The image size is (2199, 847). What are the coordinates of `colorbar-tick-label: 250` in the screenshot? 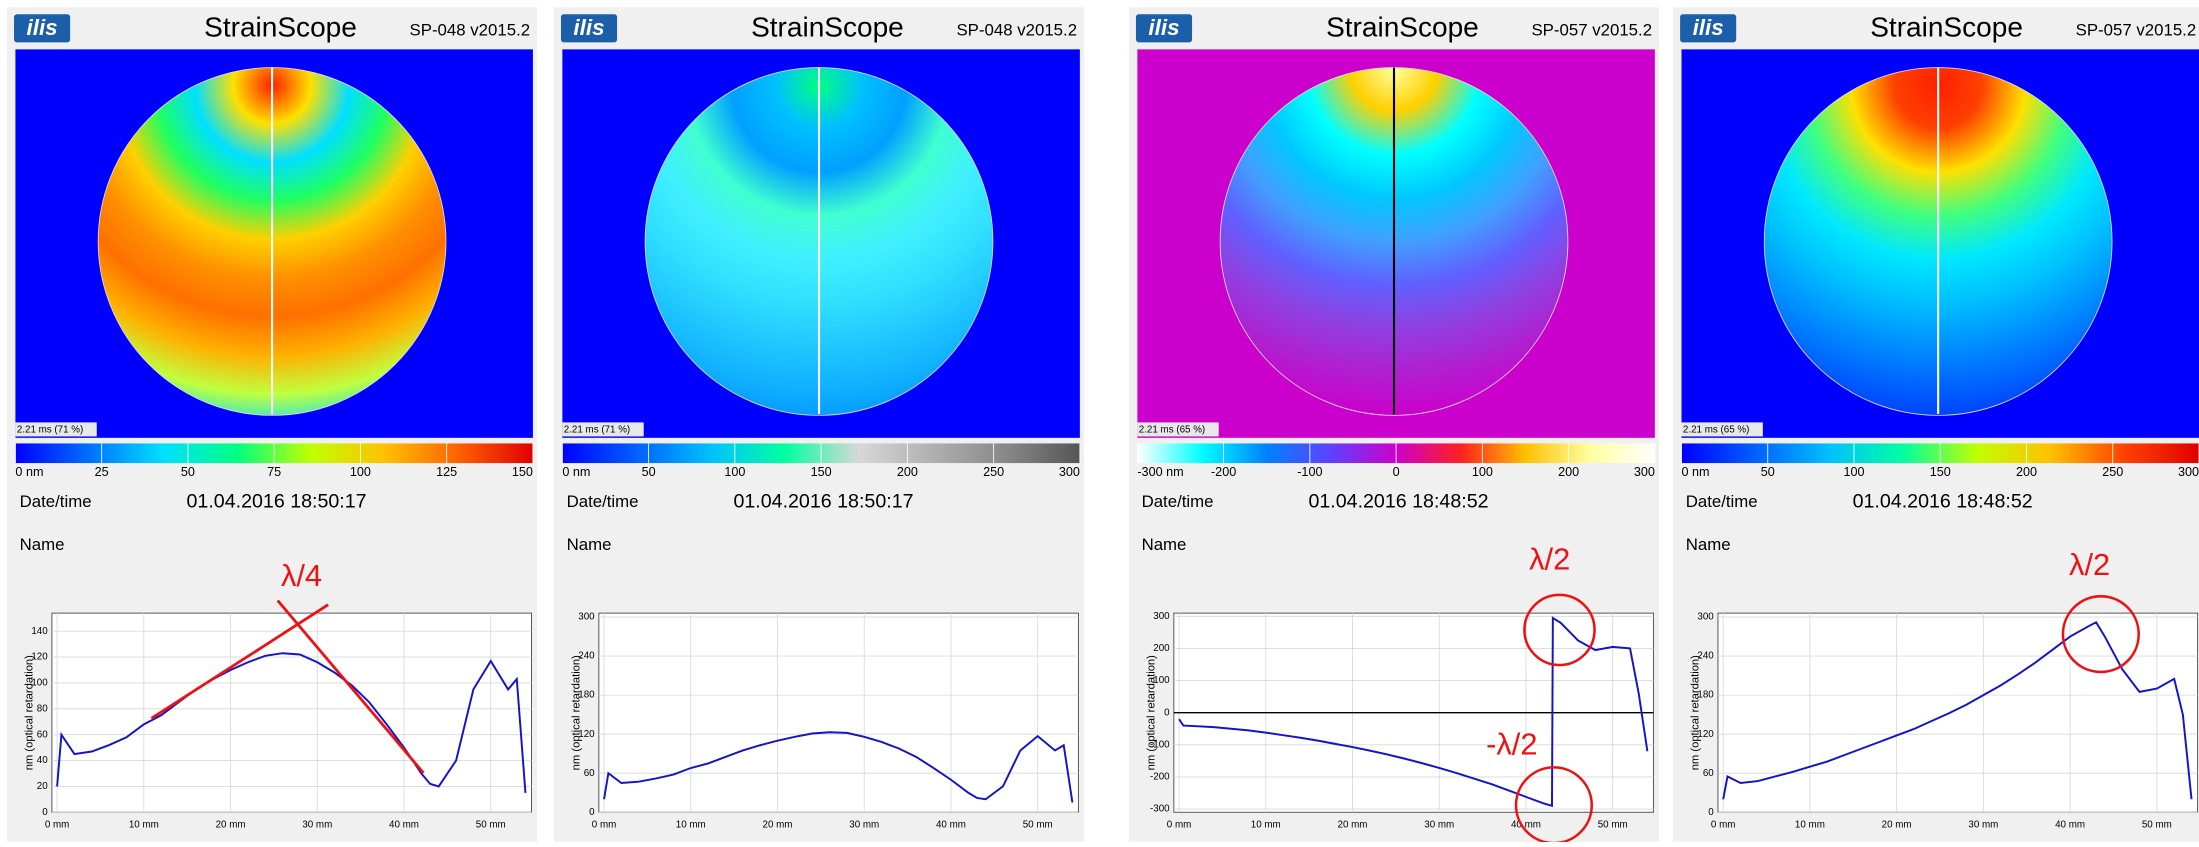 It's located at (2112, 472).